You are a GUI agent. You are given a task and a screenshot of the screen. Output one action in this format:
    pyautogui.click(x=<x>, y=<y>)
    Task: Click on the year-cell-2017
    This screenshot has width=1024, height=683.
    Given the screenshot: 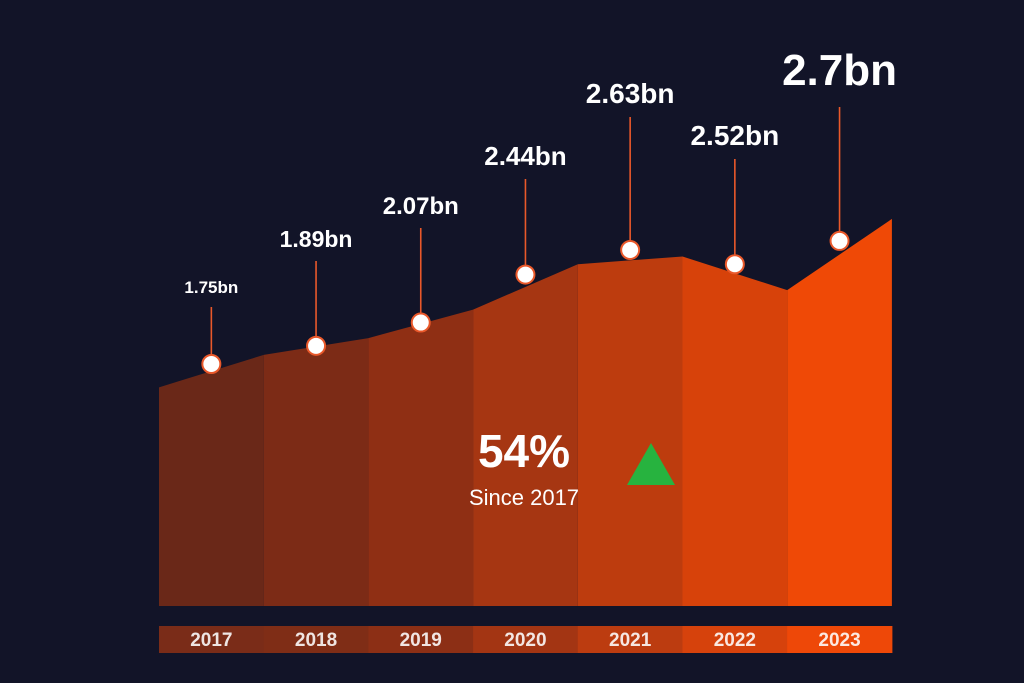 What is the action you would take?
    pyautogui.click(x=212, y=639)
    